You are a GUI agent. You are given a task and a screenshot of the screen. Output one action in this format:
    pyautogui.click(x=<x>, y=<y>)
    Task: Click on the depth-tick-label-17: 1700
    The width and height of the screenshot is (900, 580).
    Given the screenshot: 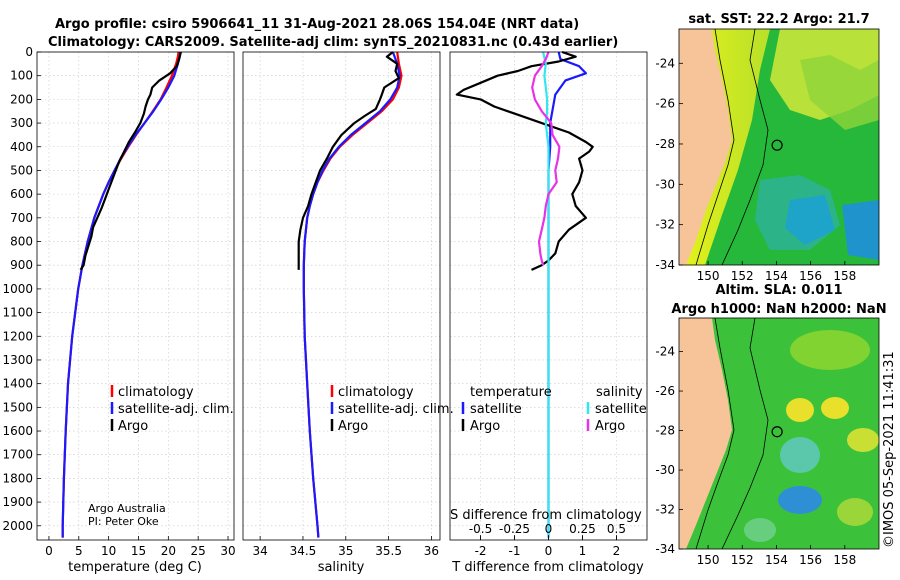 What is the action you would take?
    pyautogui.click(x=17, y=455)
    